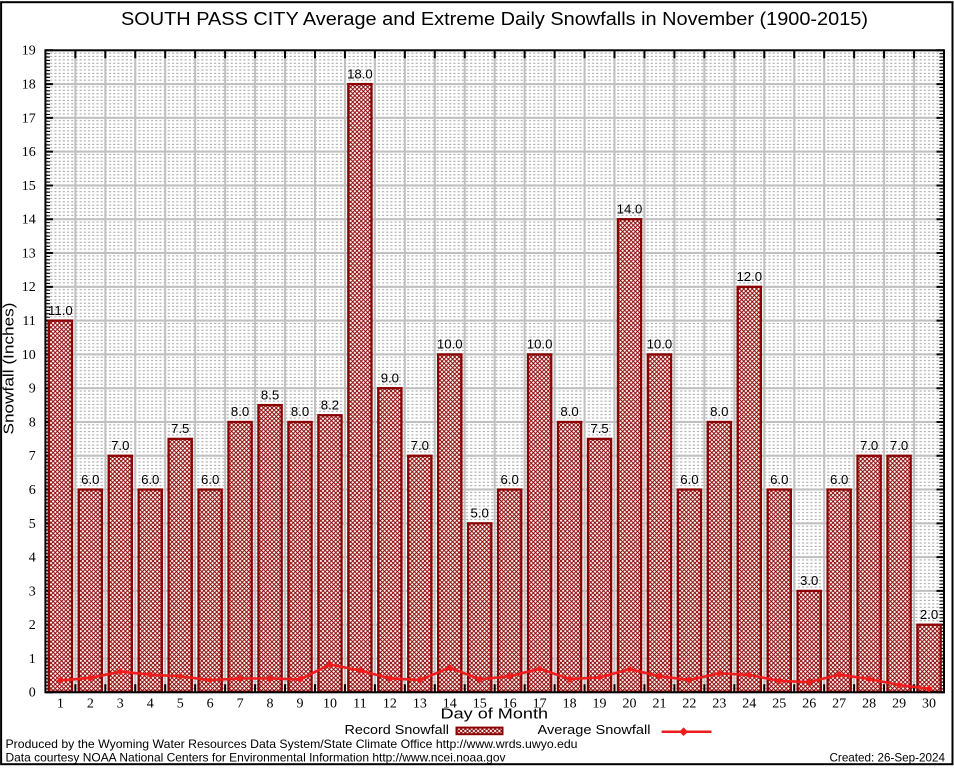 This screenshot has width=954, height=768. Describe the element at coordinates (839, 704) in the screenshot. I see `svg-text: 27` at that location.